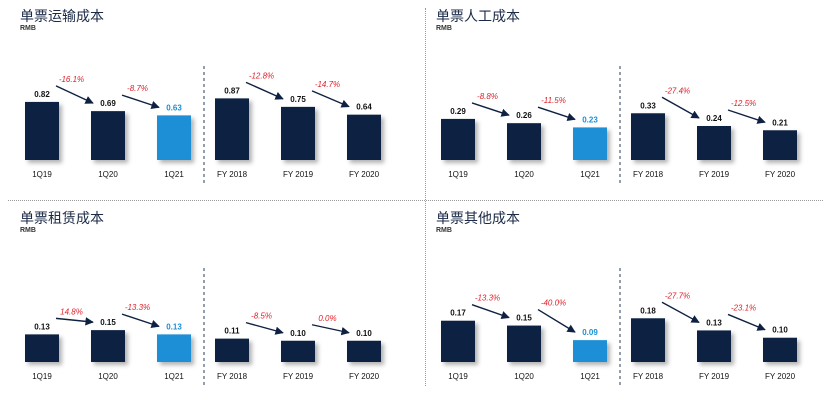  What do you see at coordinates (137, 88) in the screenshot?
I see `change-label: -8.7%` at bounding box center [137, 88].